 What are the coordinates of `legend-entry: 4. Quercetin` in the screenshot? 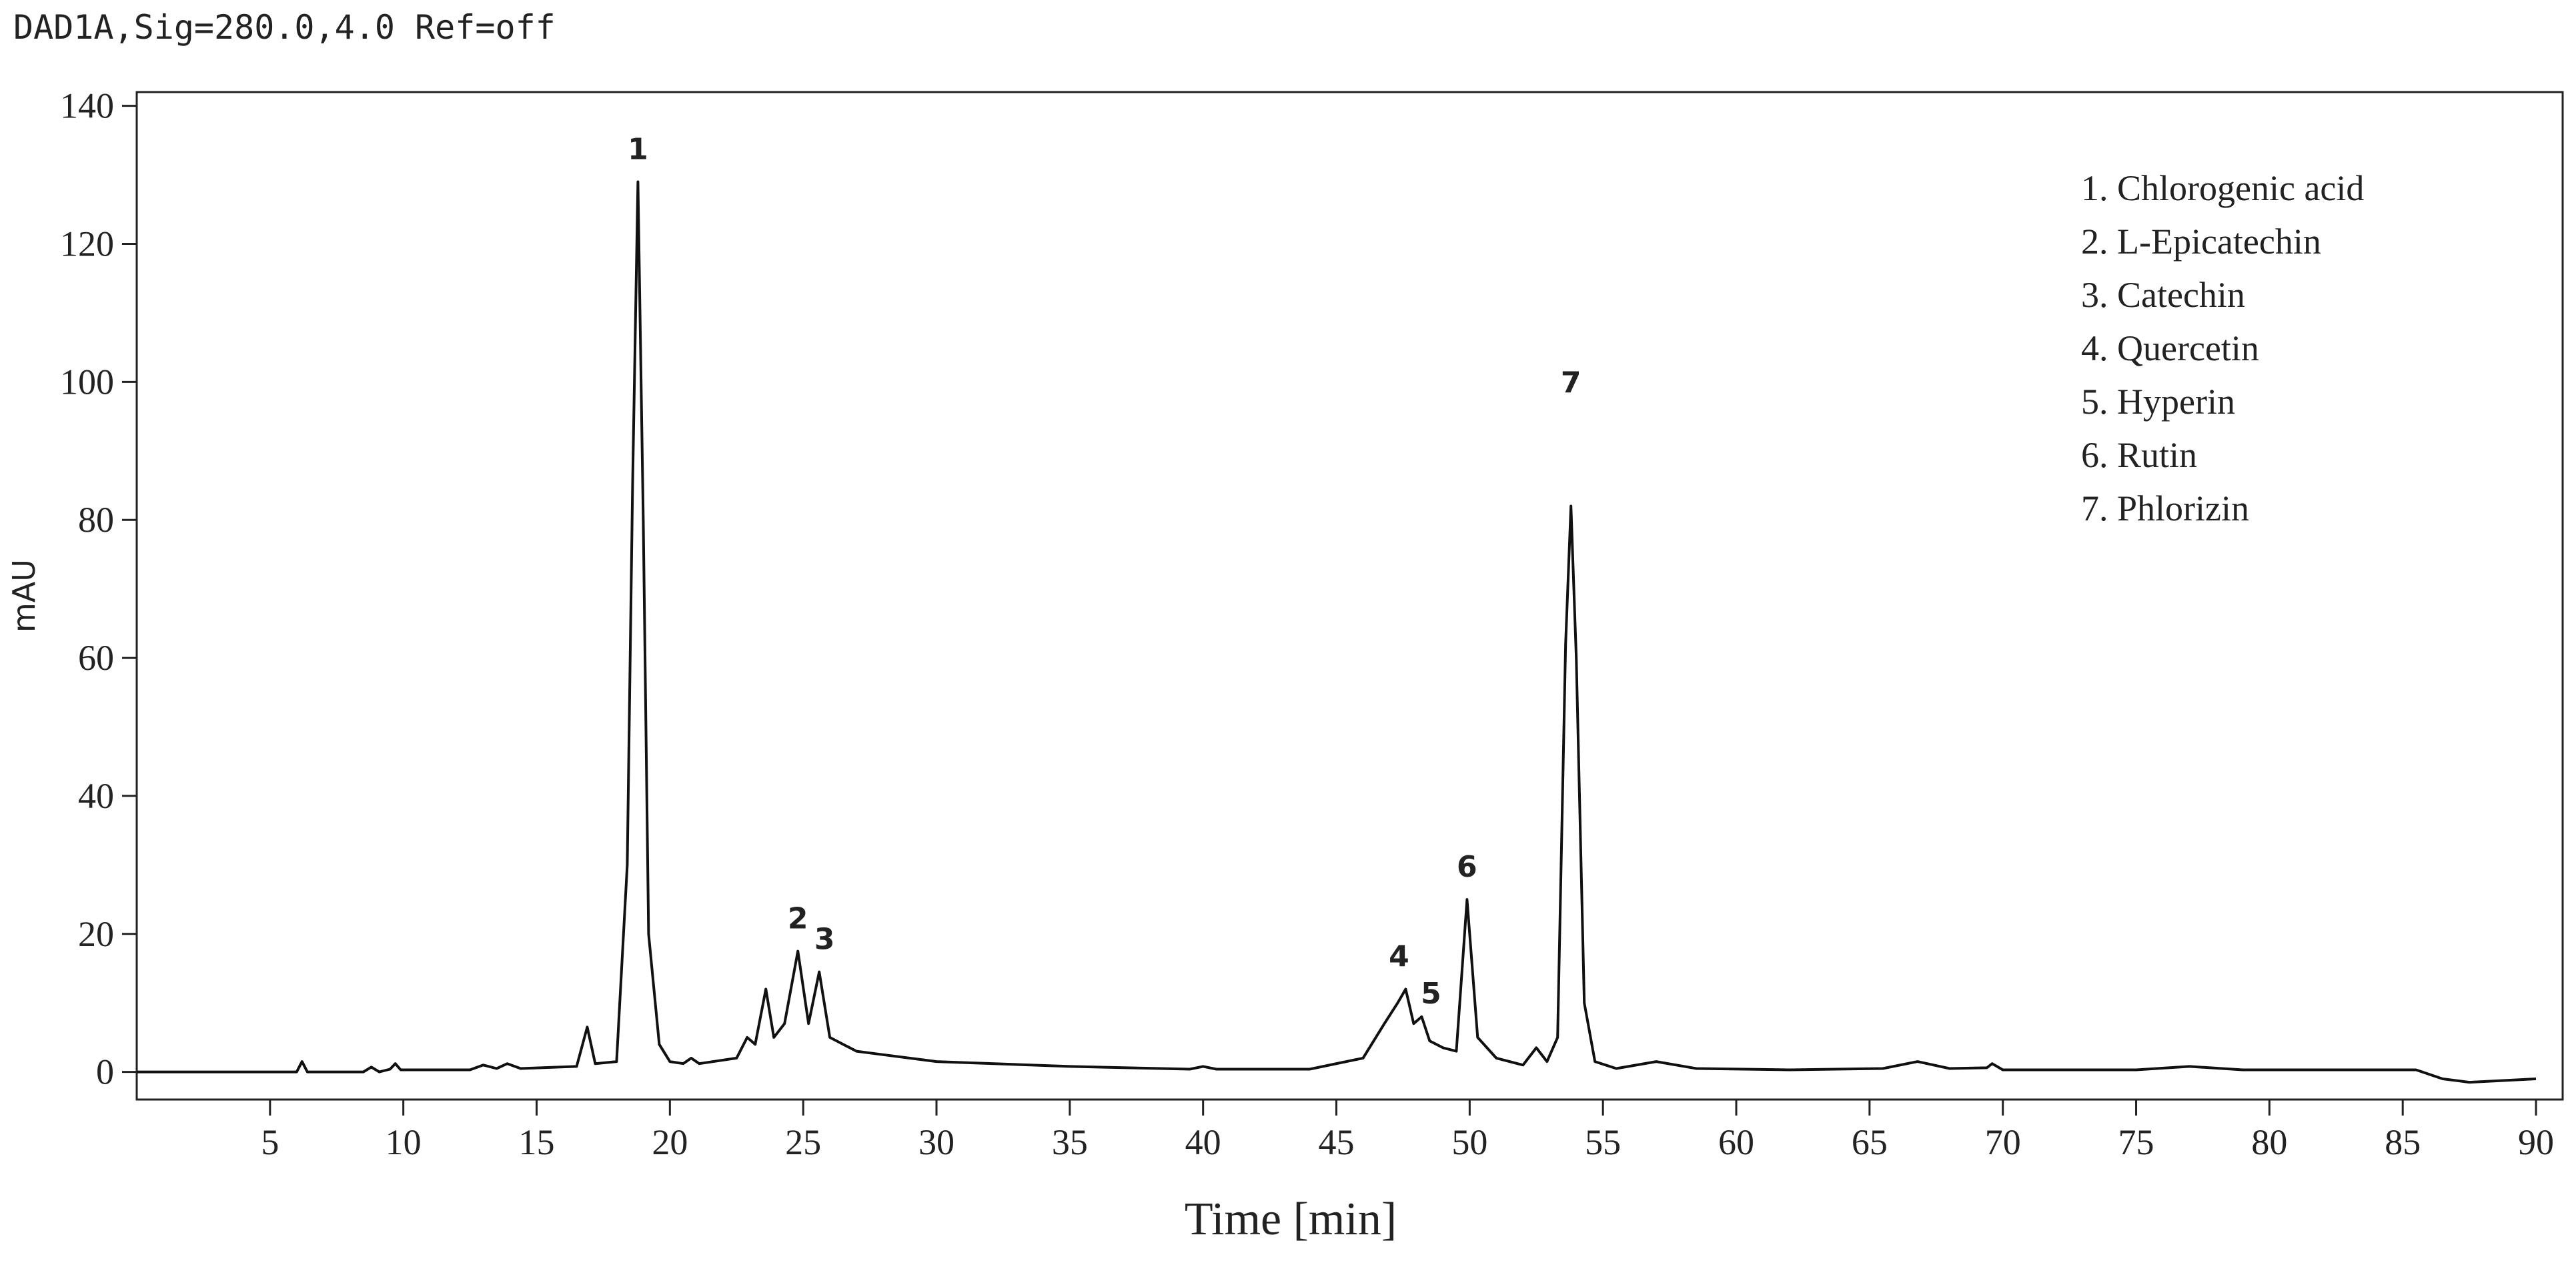 It's located at (2170, 348).